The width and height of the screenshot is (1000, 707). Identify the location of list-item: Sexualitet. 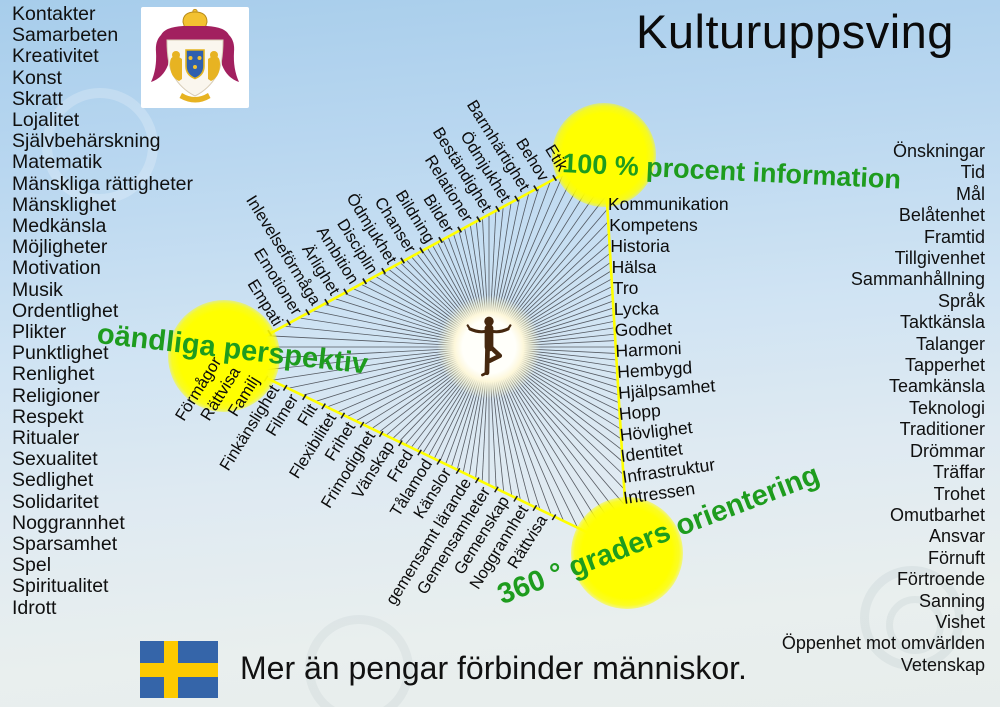
(55, 459).